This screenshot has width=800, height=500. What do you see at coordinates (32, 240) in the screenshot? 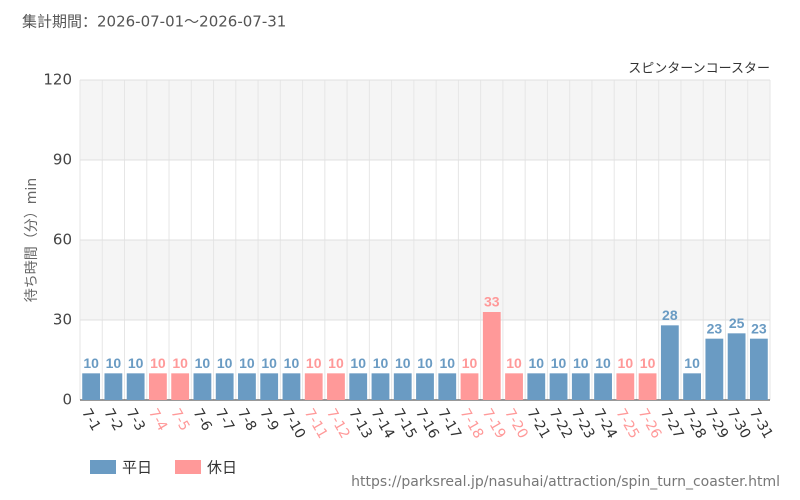
I see `y-axis-label: 待ち時間（分）min` at bounding box center [32, 240].